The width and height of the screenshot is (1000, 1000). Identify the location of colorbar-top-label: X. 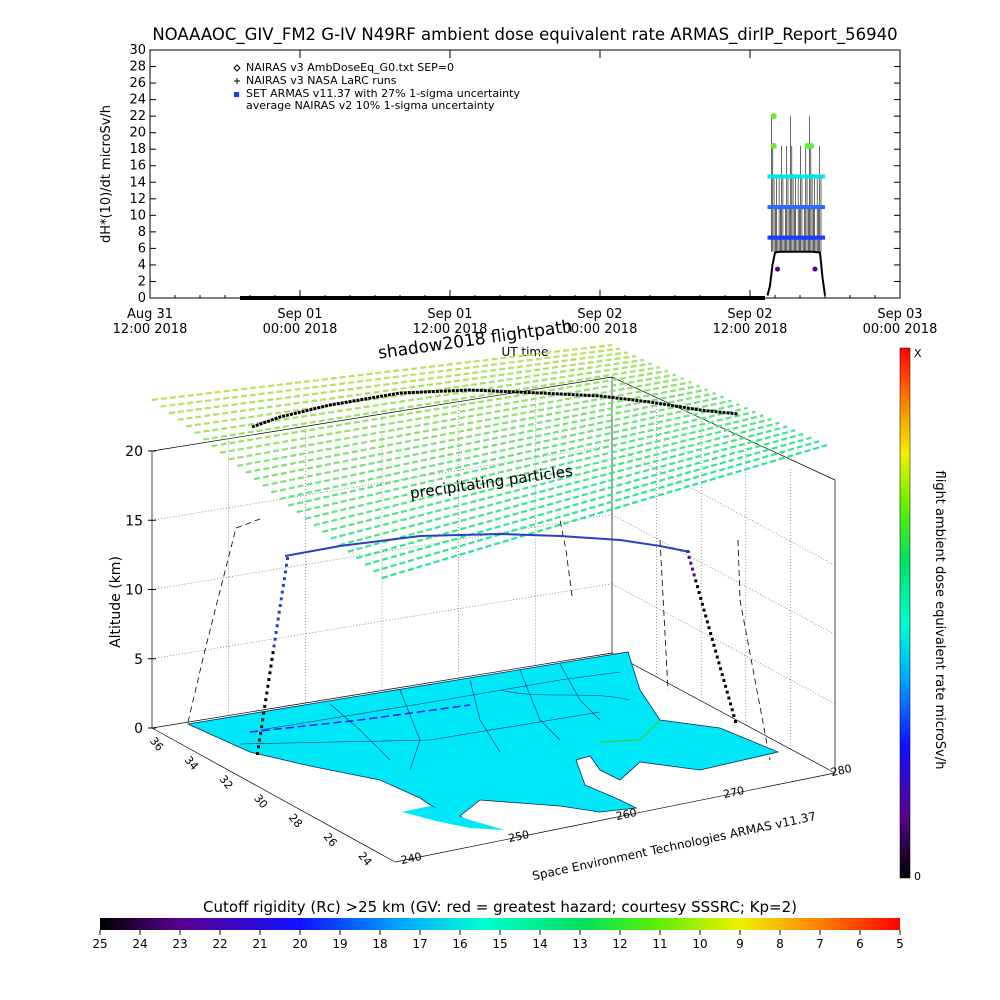
(918, 353).